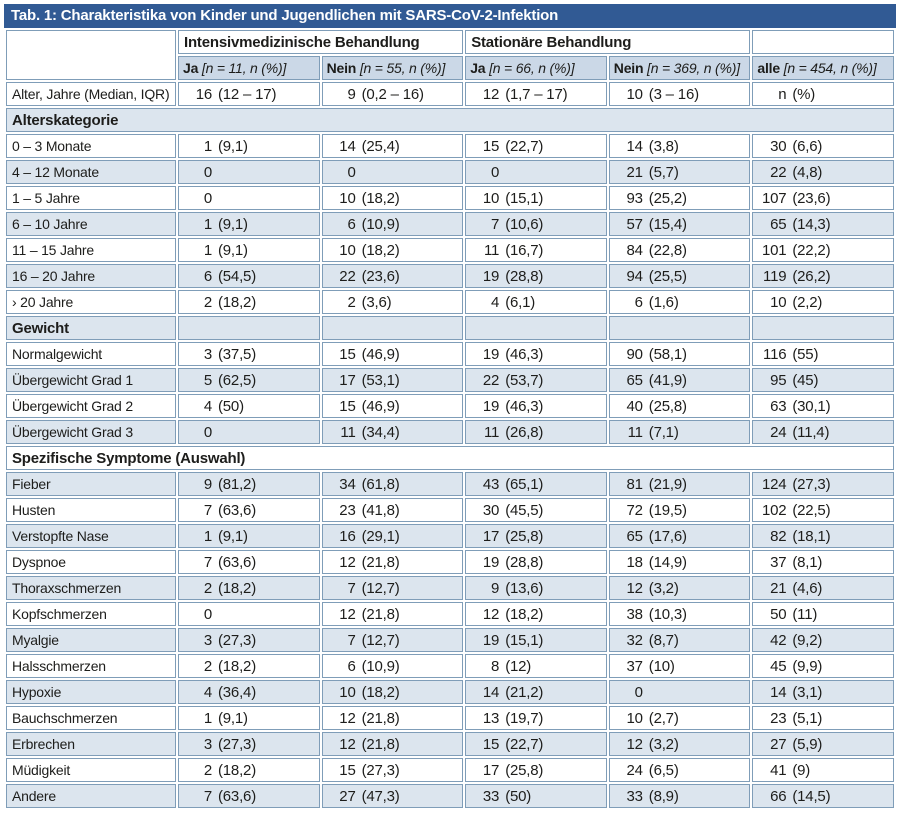 This screenshot has height=816, width=900. What do you see at coordinates (347, 484) in the screenshot?
I see `cell-value: 34` at bounding box center [347, 484].